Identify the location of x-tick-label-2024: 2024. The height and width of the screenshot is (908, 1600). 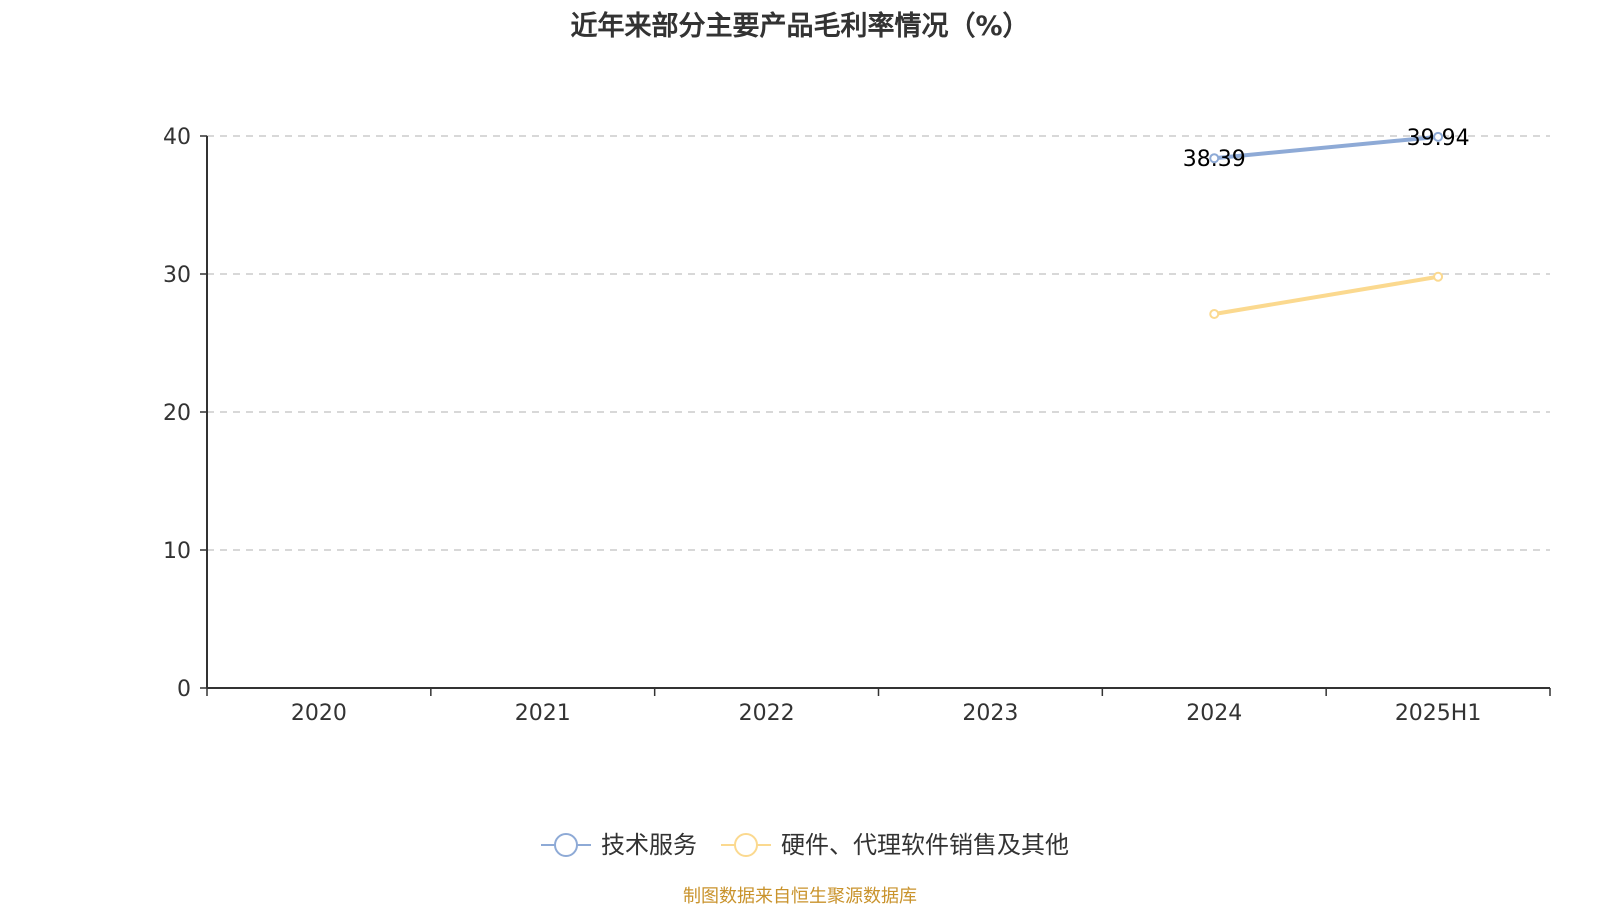
(1214, 713).